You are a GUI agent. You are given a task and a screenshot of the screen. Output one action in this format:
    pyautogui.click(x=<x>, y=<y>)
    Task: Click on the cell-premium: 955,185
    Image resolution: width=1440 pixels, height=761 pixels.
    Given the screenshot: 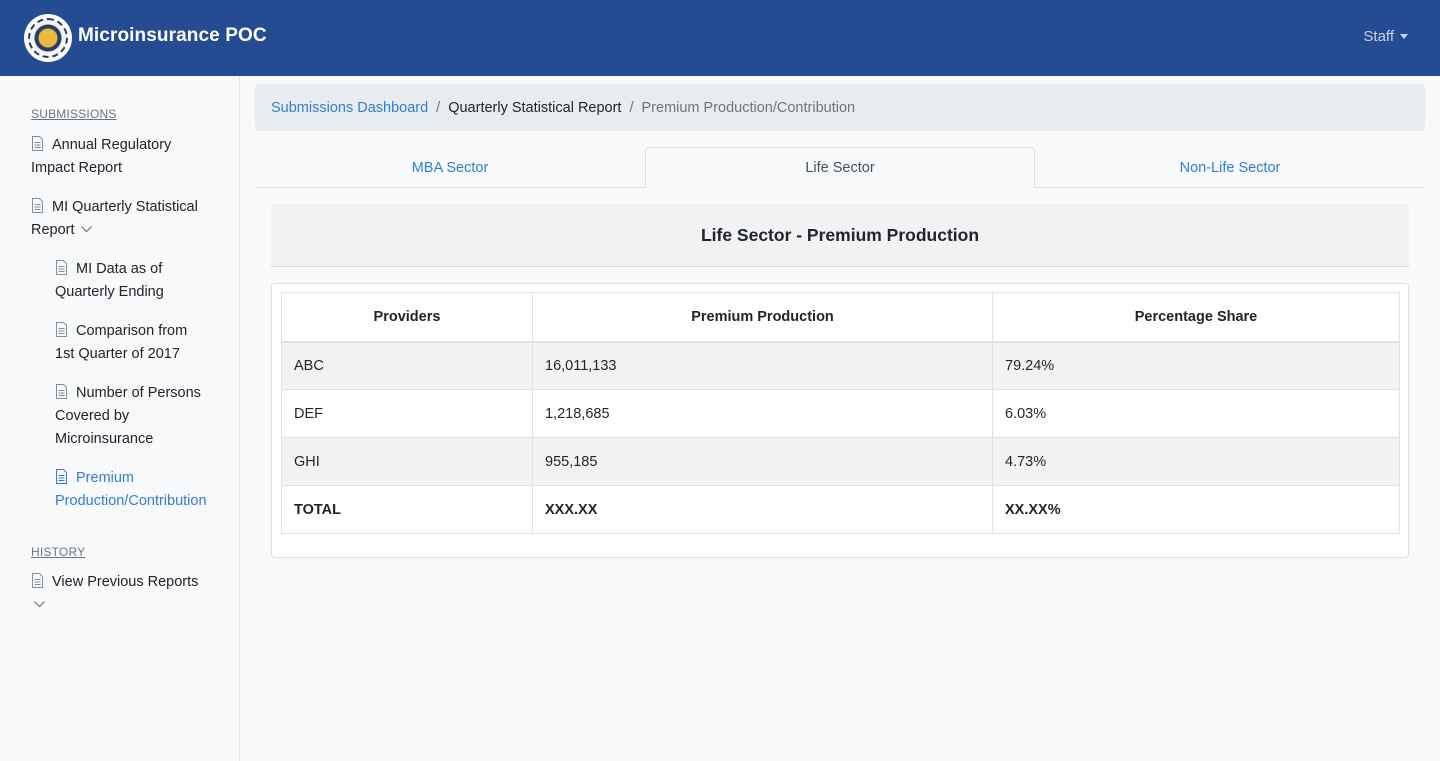 What is the action you would take?
    pyautogui.click(x=762, y=461)
    